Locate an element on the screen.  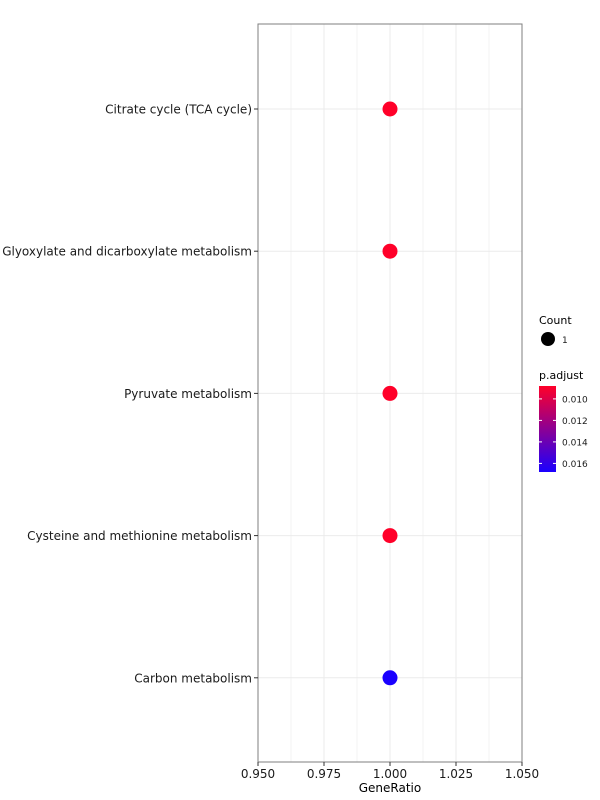
colorbar-tick-label: 0.010 is located at coordinates (575, 400).